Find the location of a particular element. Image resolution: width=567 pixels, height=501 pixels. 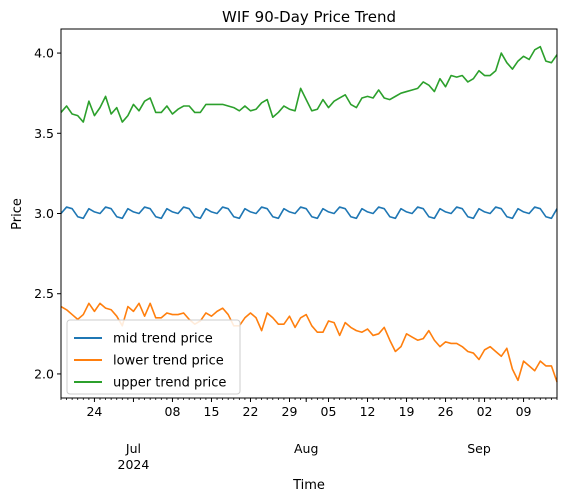

x-tick-label-7: 05 is located at coordinates (329, 411).